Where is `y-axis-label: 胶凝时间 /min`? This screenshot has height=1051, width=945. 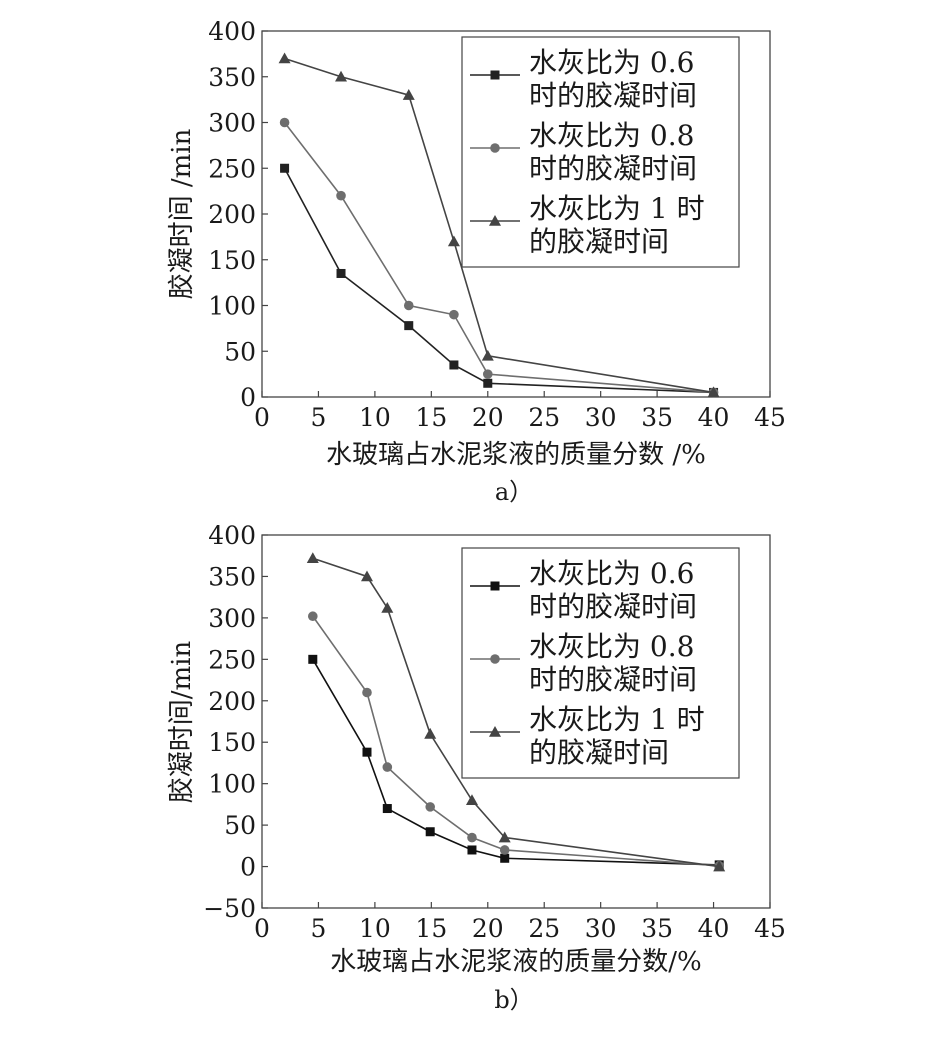
y-axis-label: 胶凝时间 /min is located at coordinates (182, 213).